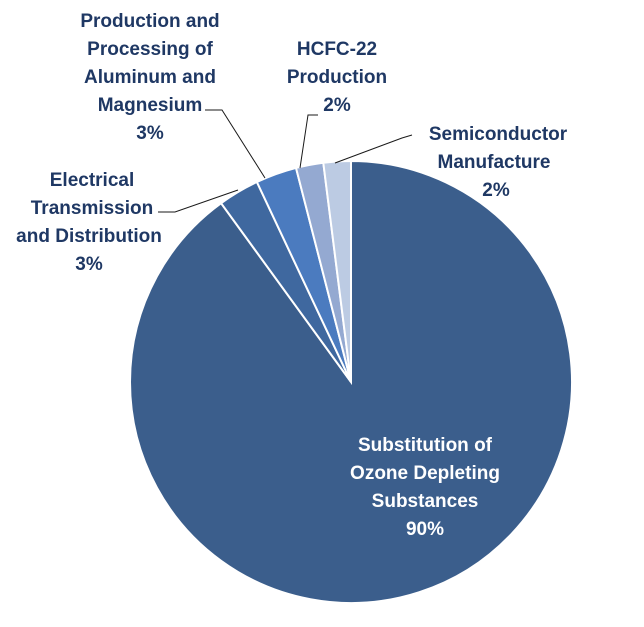  What do you see at coordinates (425, 501) in the screenshot?
I see `label-substitution-line-3: Substances` at bounding box center [425, 501].